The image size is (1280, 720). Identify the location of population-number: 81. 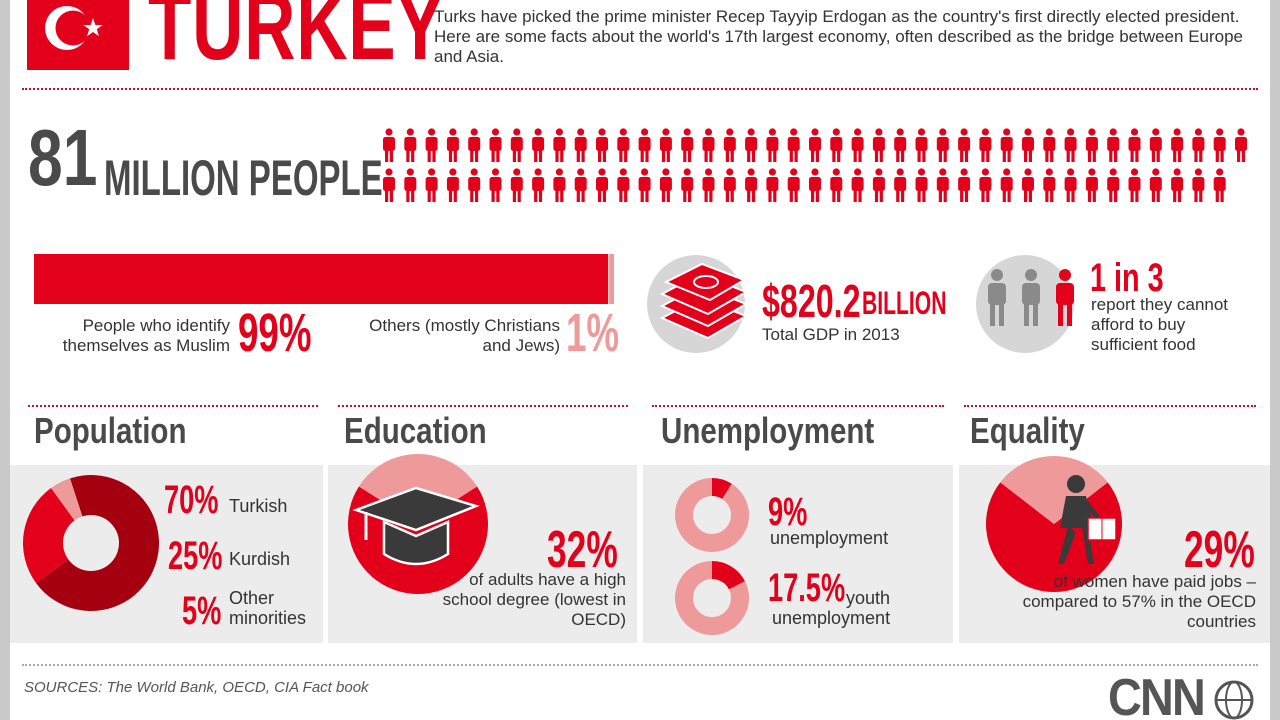
(63, 157).